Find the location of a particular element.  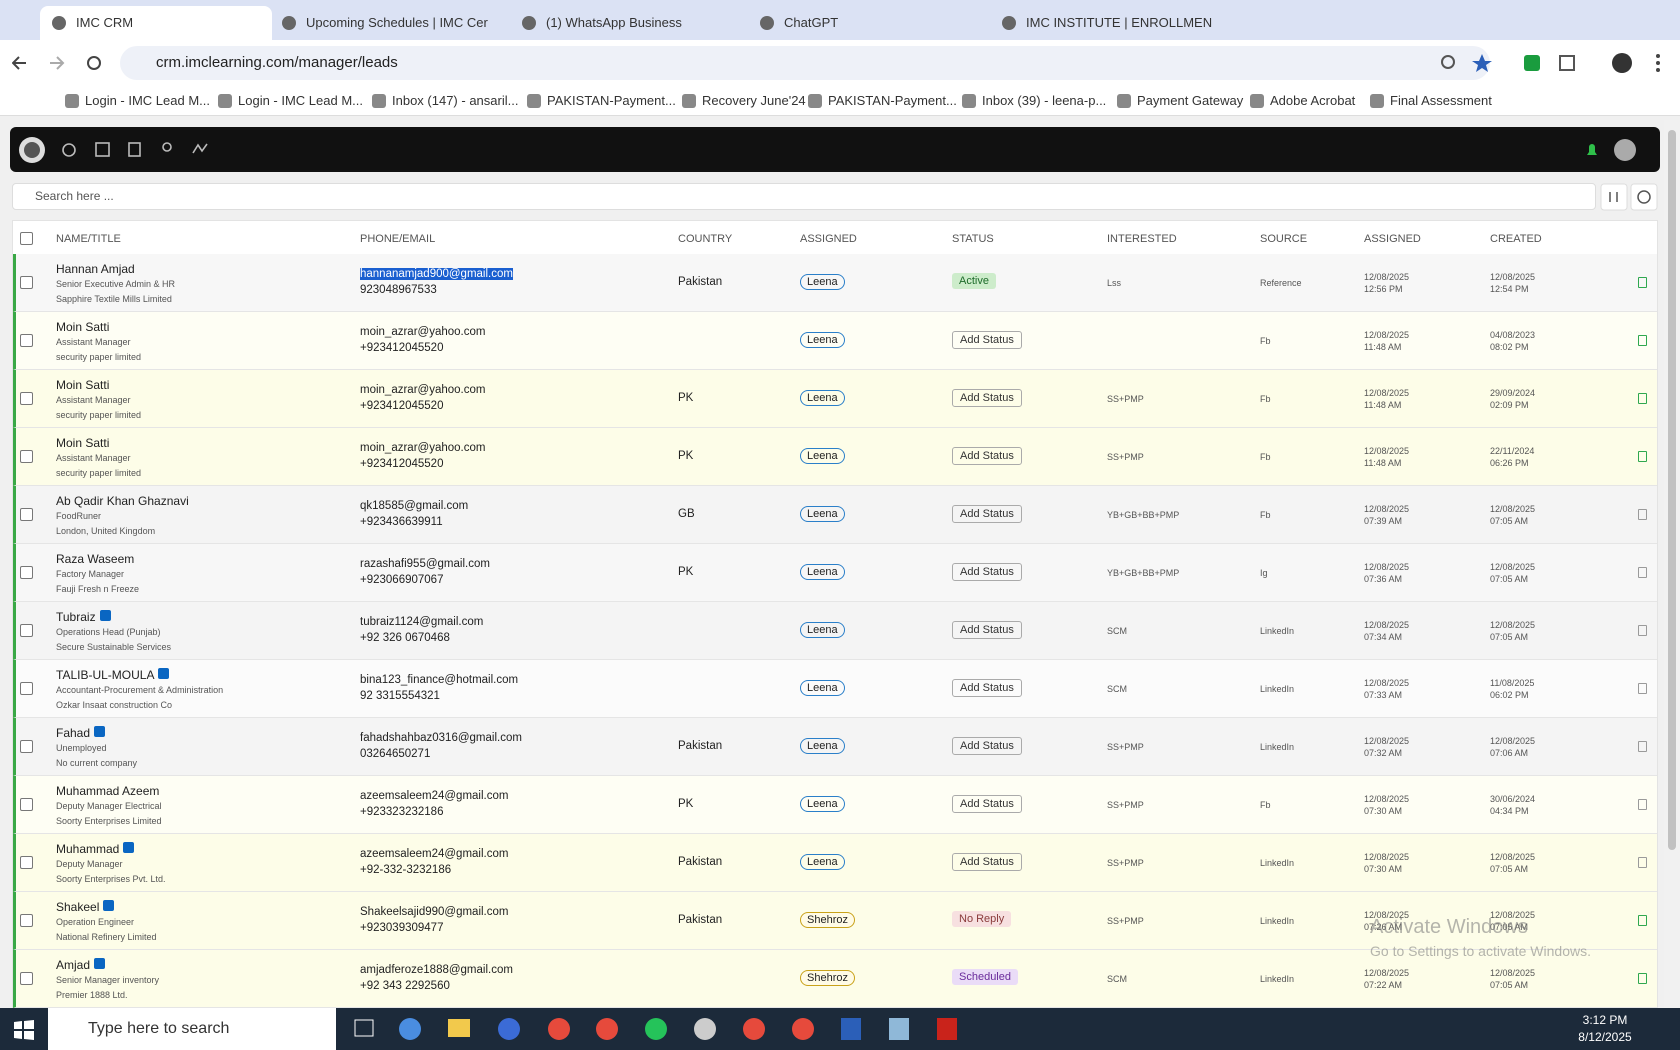

lead-status: Active is located at coordinates (974, 281).